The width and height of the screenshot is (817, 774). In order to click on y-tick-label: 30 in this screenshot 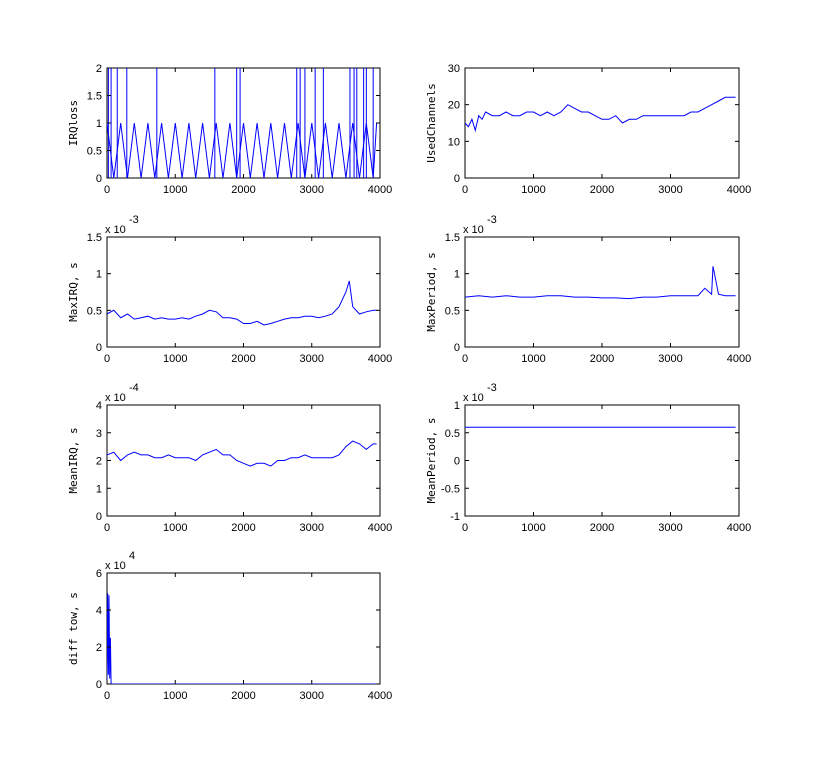, I will do `click(454, 69)`.